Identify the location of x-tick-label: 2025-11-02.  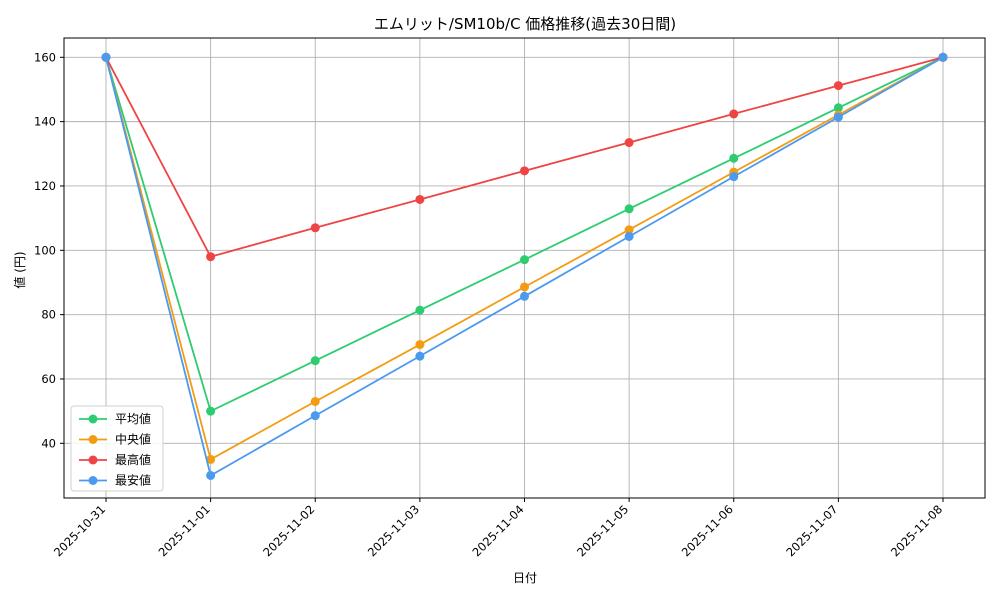
(288, 530).